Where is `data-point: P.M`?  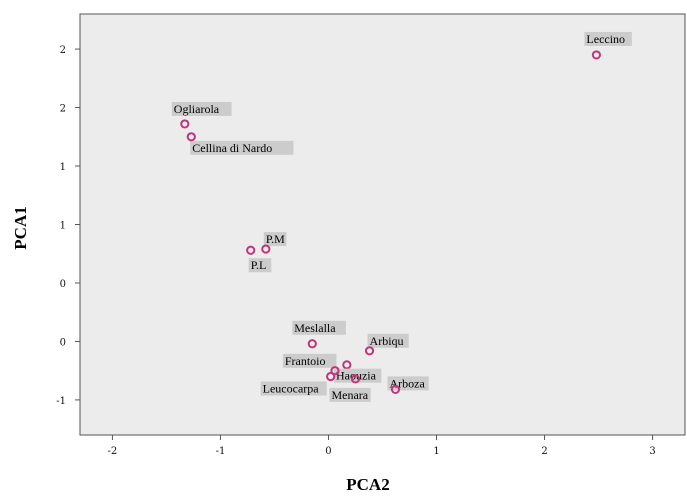
data-point: P.M is located at coordinates (274, 243).